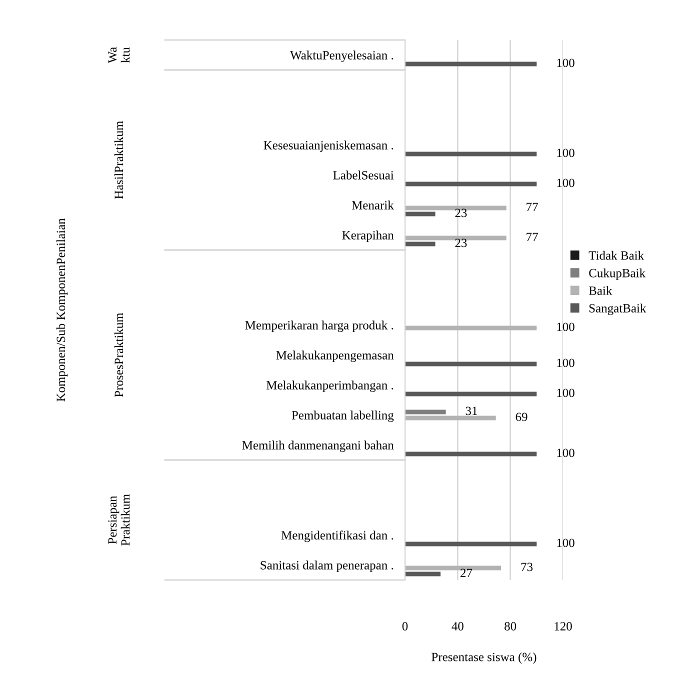 Image resolution: width=678 pixels, height=682 pixels. What do you see at coordinates (458, 626) in the screenshot?
I see `x-tick-label: 40` at bounding box center [458, 626].